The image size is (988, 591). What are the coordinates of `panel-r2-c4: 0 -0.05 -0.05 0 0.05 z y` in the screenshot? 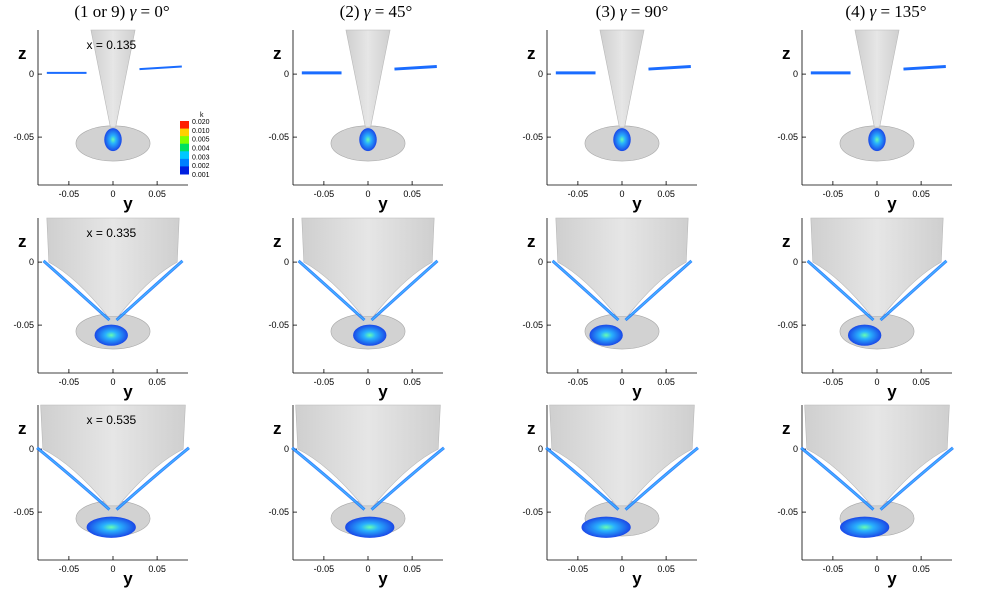 It's located at (864, 309).